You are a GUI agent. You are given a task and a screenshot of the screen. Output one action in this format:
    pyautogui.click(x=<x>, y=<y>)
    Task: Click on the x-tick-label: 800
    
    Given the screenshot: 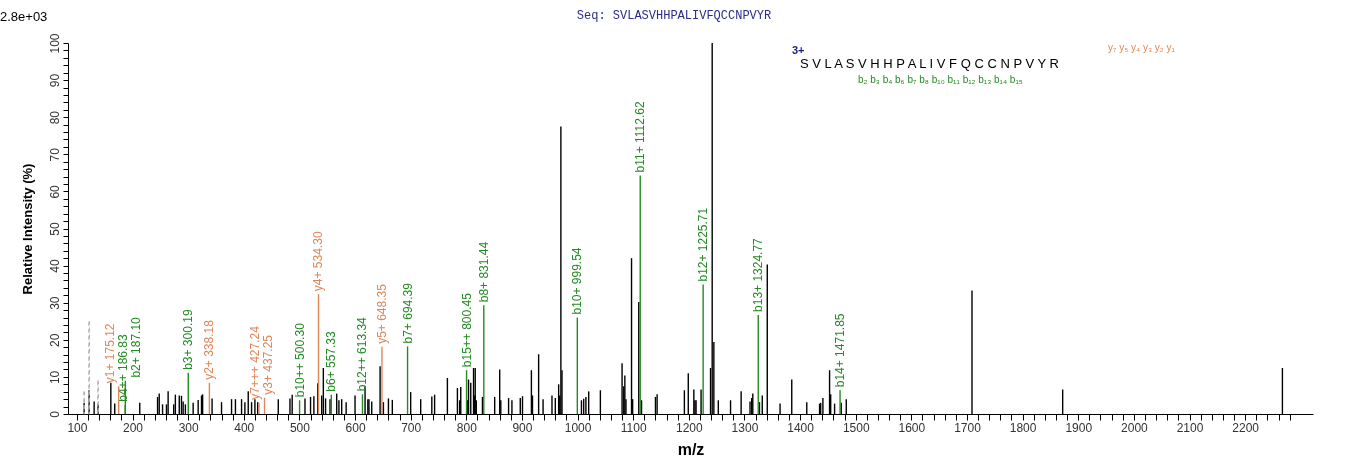 What is the action you would take?
    pyautogui.click(x=467, y=427)
    